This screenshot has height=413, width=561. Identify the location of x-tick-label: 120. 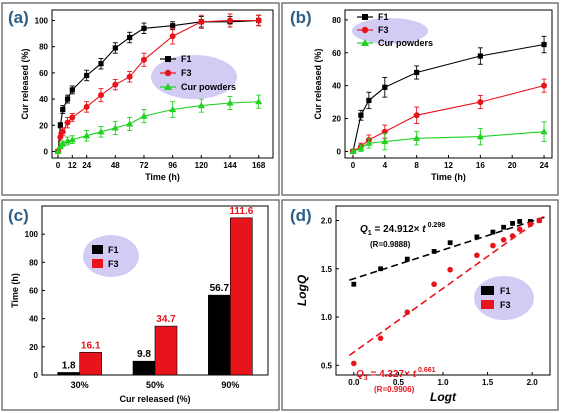
(202, 165).